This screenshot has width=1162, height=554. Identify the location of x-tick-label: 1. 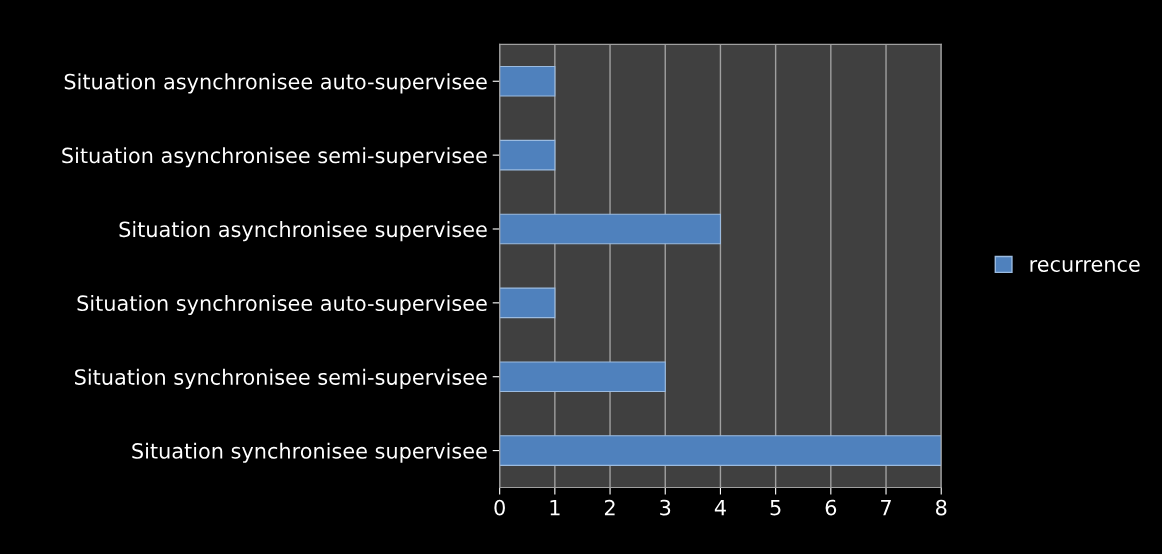
(555, 507).